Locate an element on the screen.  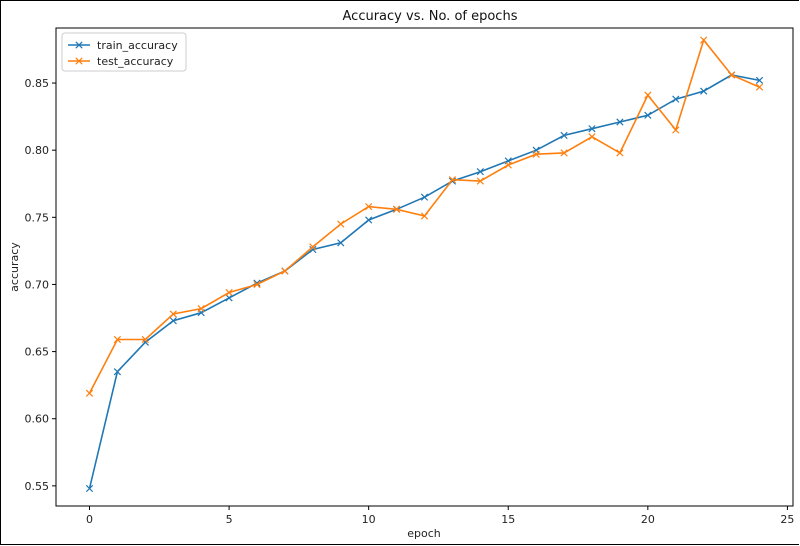
y-tick-label: 0.60 is located at coordinates (37, 419).